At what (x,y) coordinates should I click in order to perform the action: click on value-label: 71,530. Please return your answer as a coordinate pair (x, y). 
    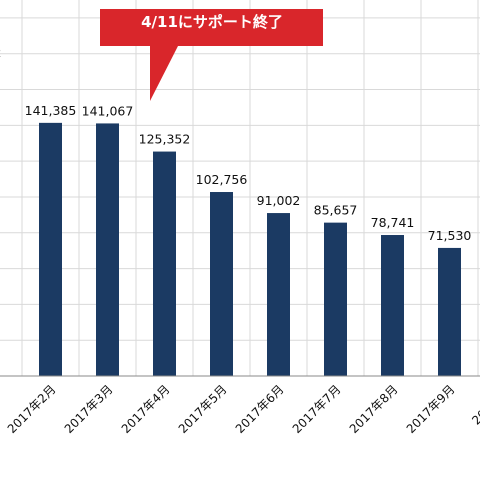
    Looking at the image, I should click on (450, 235).